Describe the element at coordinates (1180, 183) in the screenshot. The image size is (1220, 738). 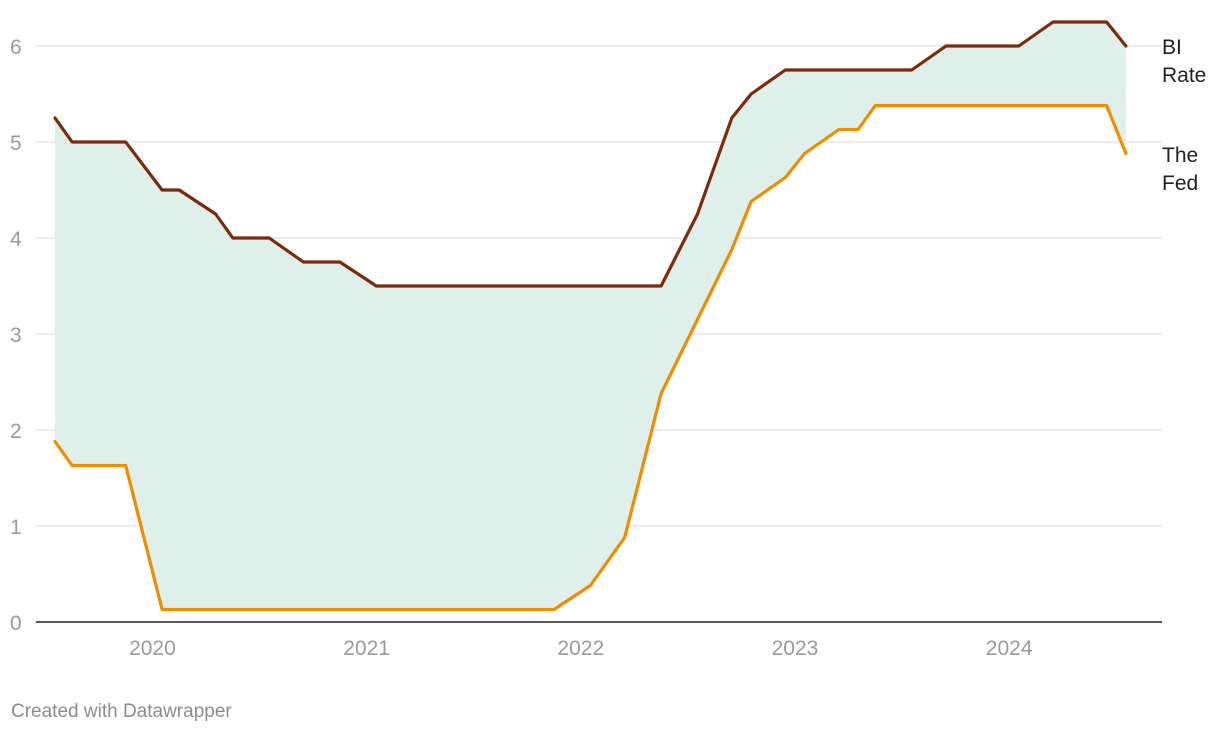
I see `series-label-the-fed-line-2: Fed` at that location.